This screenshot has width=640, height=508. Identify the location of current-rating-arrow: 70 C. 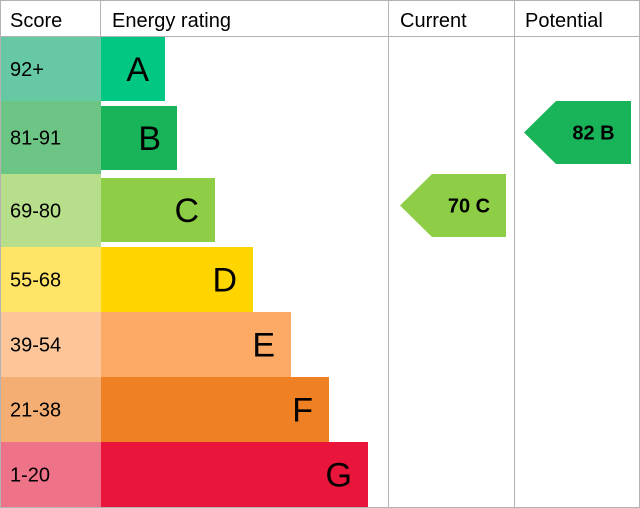
(453, 205).